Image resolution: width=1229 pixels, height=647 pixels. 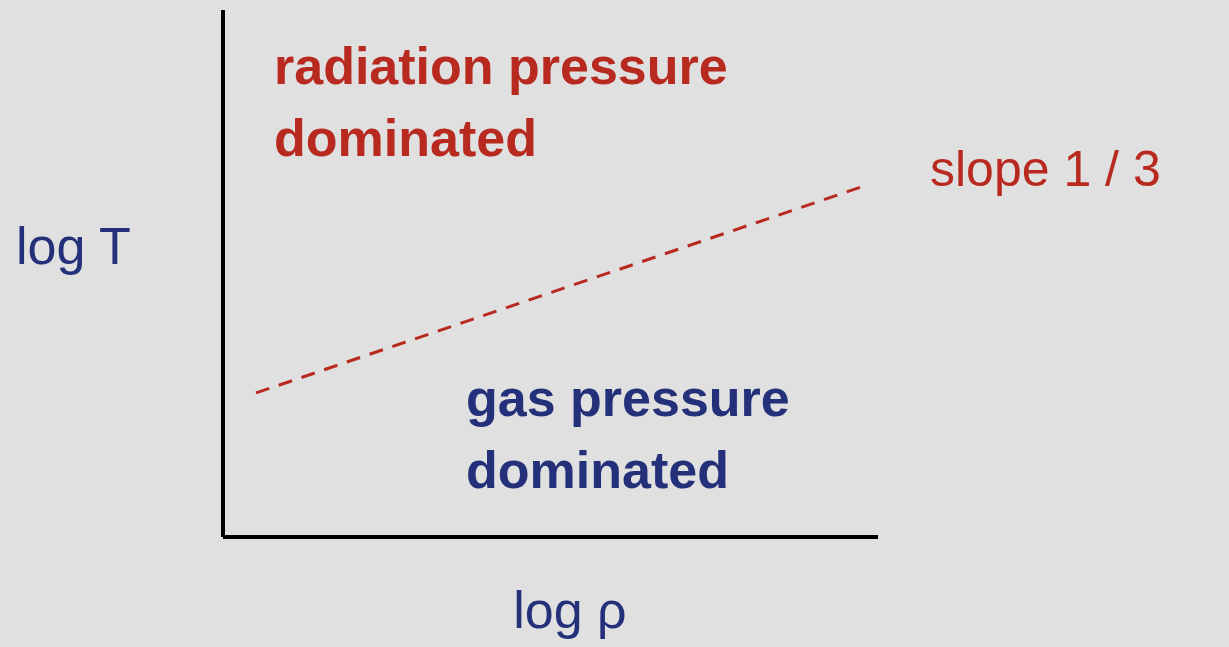 I want to click on annotation: slope 1 / 3, so click(x=1046, y=169).